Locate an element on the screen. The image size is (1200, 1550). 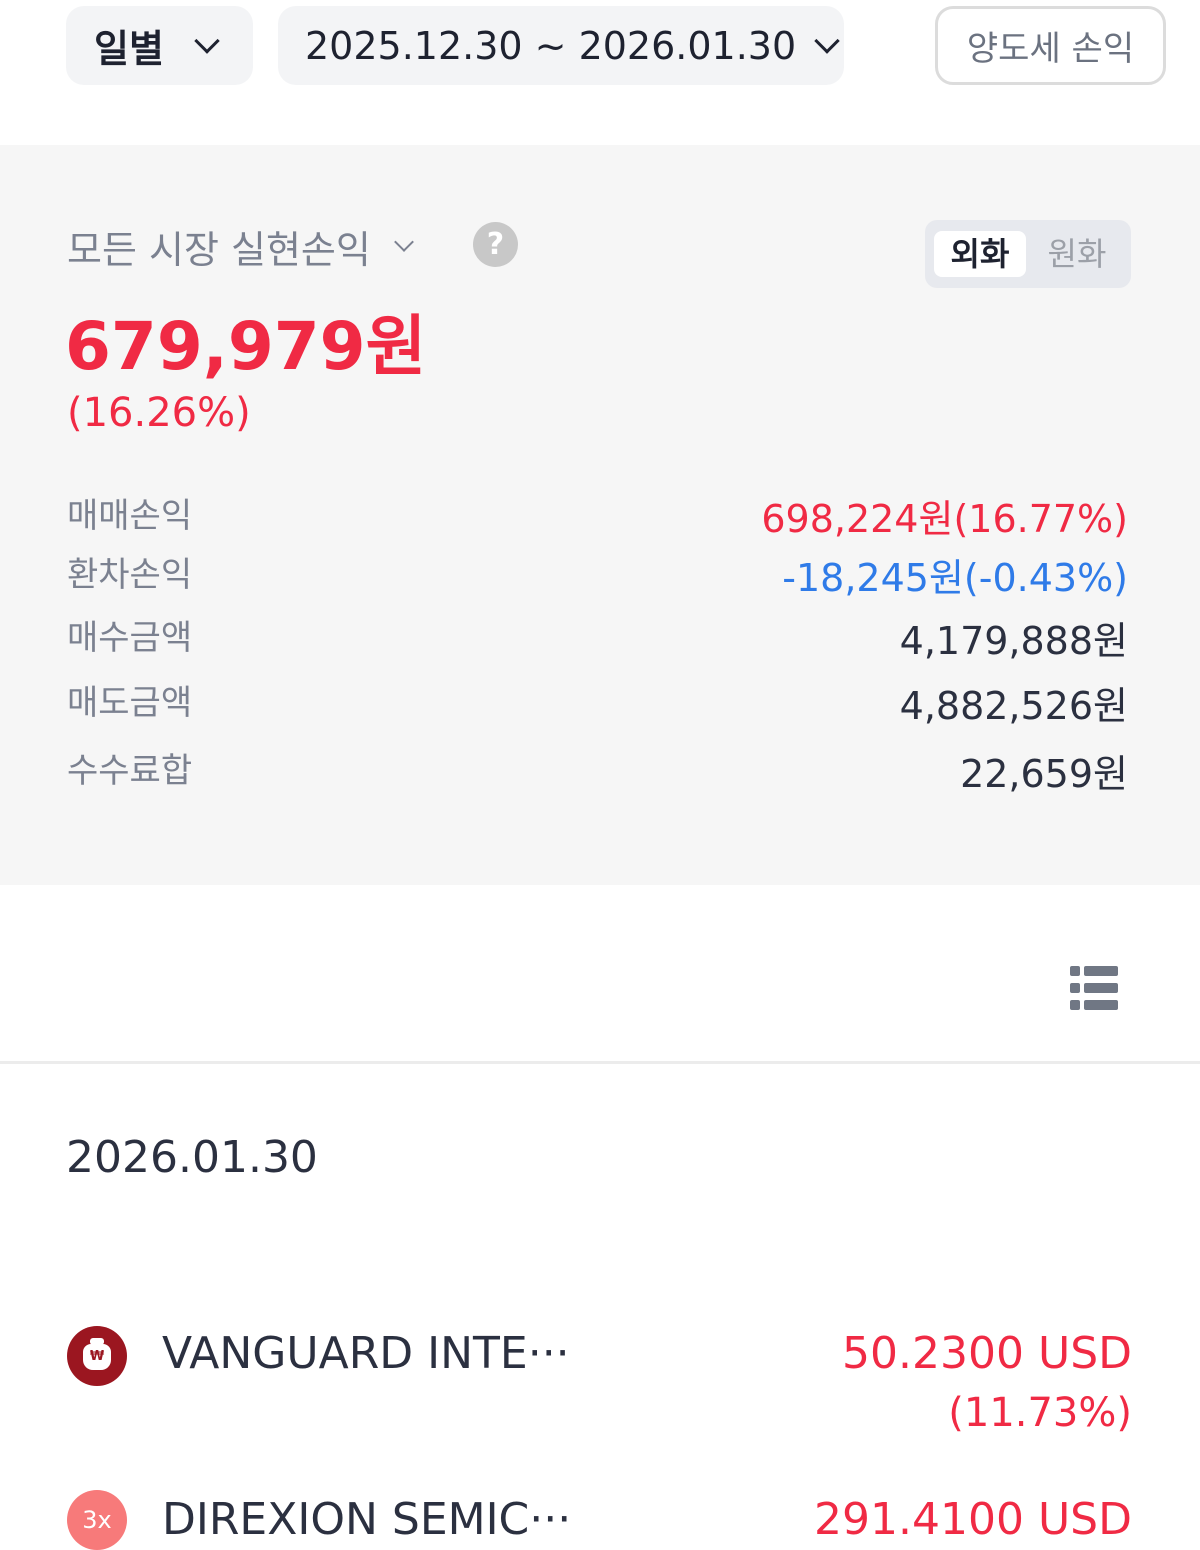
currency-toggle: 외화 원화 is located at coordinates (1028, 254).